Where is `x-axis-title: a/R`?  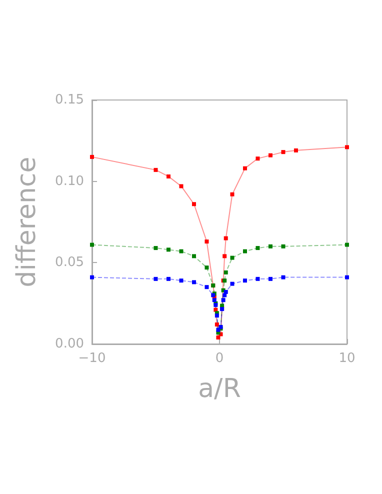 x-axis-title: a/R is located at coordinates (219, 389).